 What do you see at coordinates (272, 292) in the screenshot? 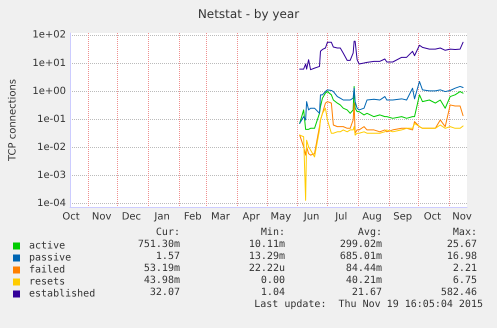
I see `text: 1.04` at bounding box center [272, 292].